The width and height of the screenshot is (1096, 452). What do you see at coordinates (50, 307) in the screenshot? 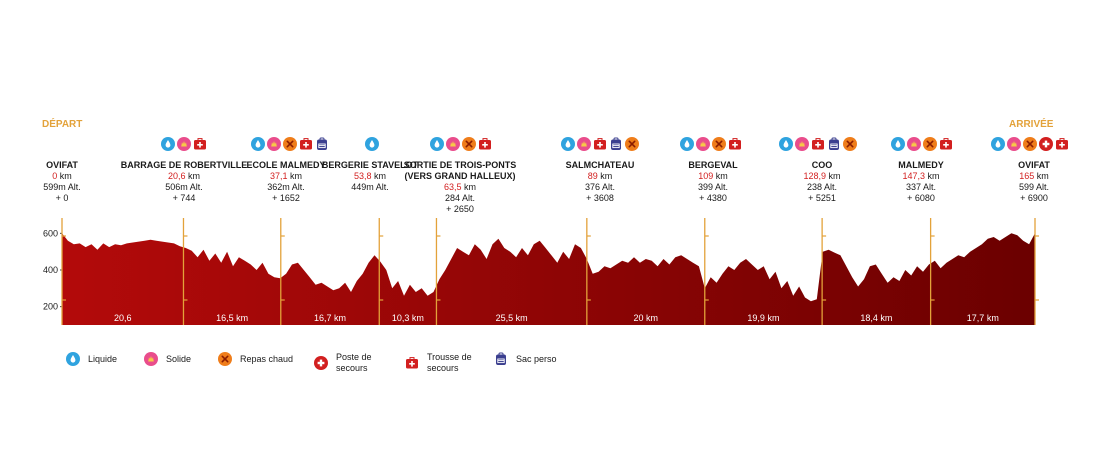
I see `y-tick-label: 200` at bounding box center [50, 307].